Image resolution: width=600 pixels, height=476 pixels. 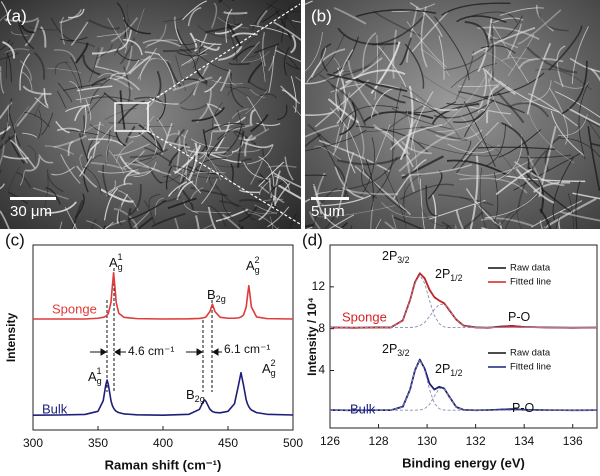 What do you see at coordinates (312, 239) in the screenshot?
I see `panel-label: (d)` at bounding box center [312, 239].